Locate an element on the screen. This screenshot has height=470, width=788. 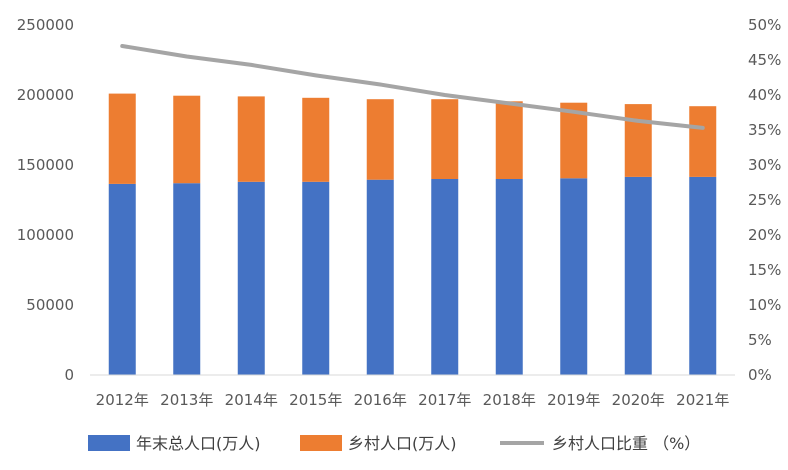
left-tick-label: 50000 is located at coordinates (50, 305).